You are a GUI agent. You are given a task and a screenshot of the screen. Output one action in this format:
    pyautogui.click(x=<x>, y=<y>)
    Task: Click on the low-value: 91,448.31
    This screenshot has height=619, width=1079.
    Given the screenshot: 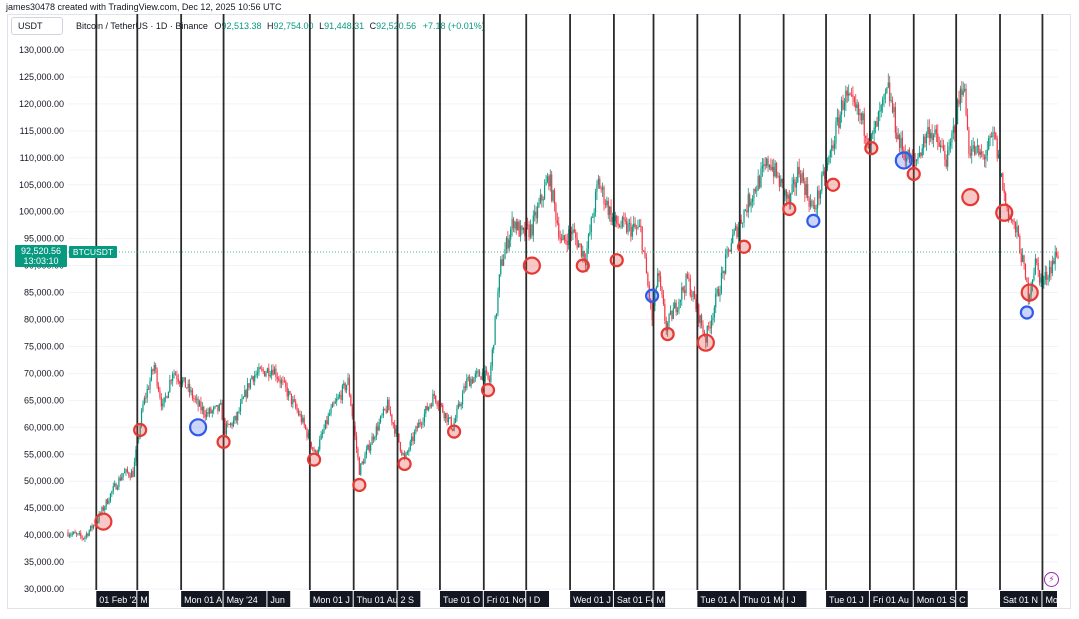 What is the action you would take?
    pyautogui.click(x=344, y=26)
    